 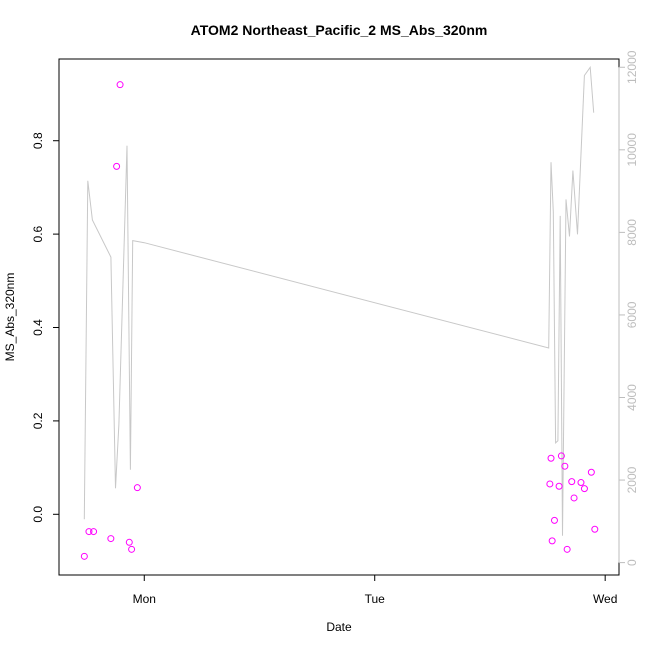 I want to click on y-axis-right: 0 2000 4000 6000 8000 10000 12000, so click(x=628, y=308).